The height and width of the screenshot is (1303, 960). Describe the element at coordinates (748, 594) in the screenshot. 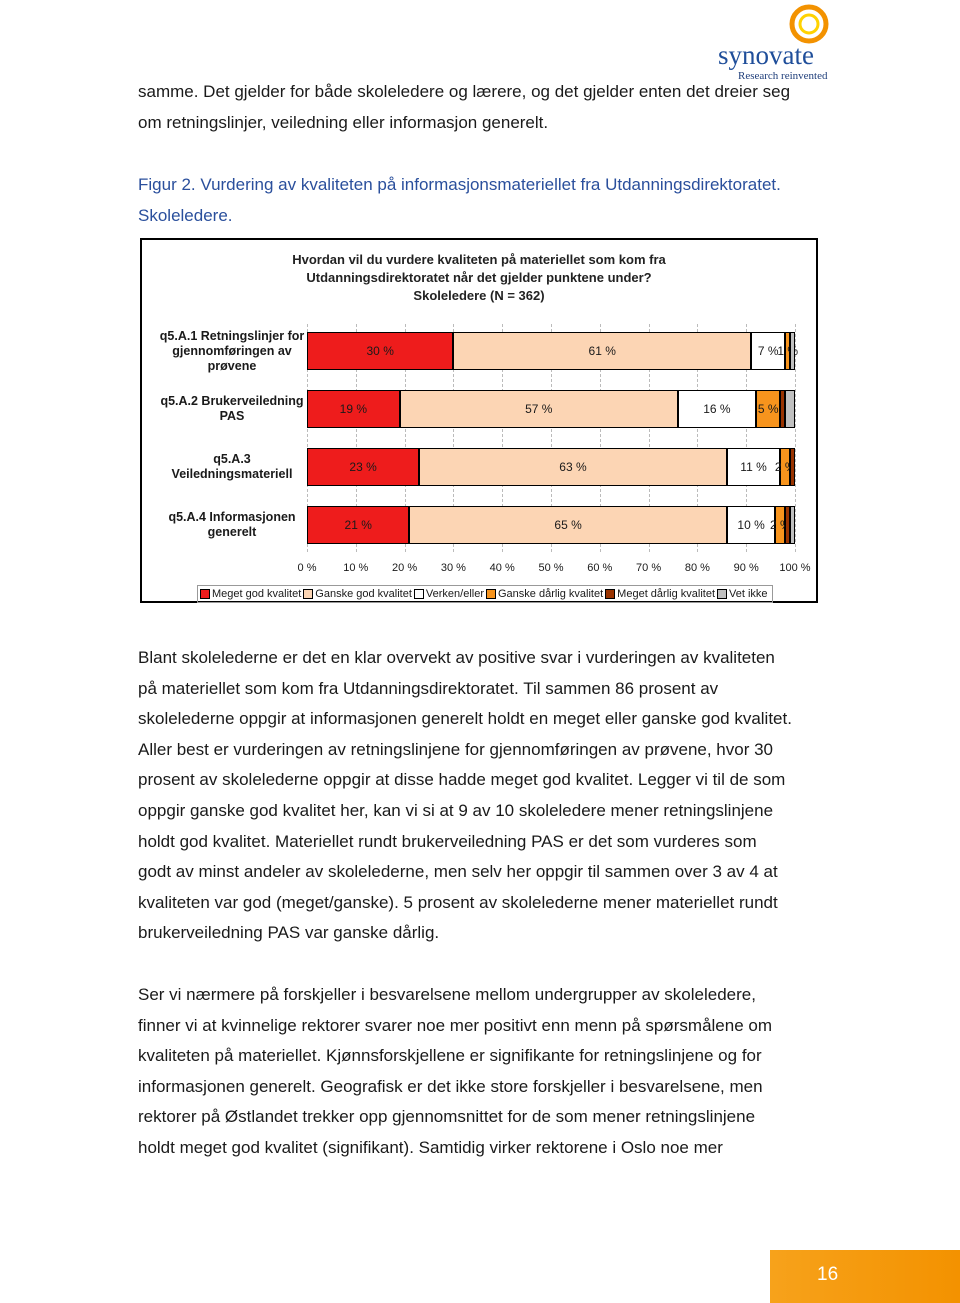

I see `legend-label: Vet ikke` at that location.